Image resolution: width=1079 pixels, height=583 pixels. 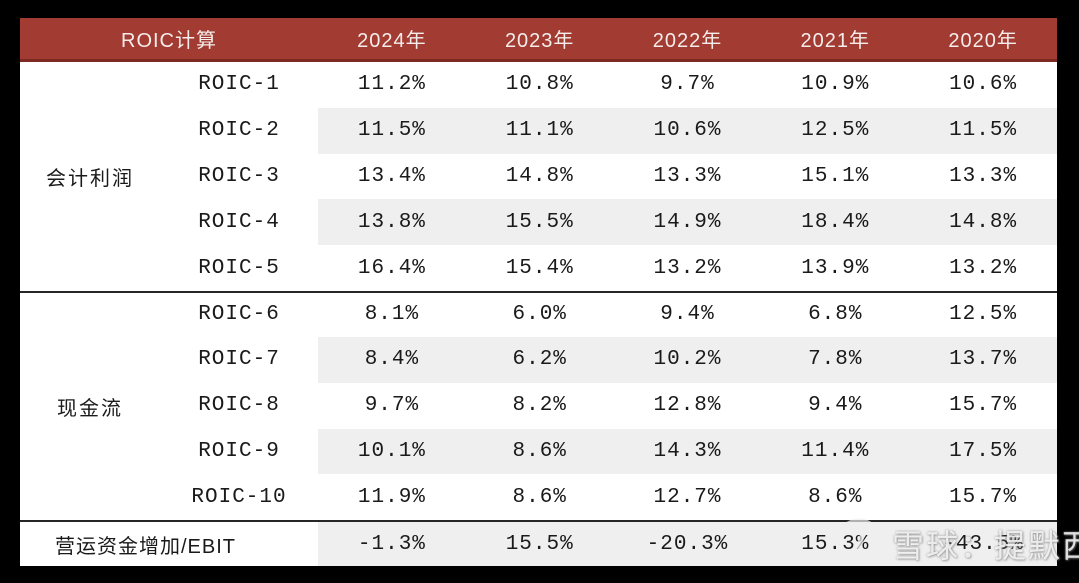 What do you see at coordinates (835, 85) in the screenshot?
I see `value-cell: 10.9%` at bounding box center [835, 85].